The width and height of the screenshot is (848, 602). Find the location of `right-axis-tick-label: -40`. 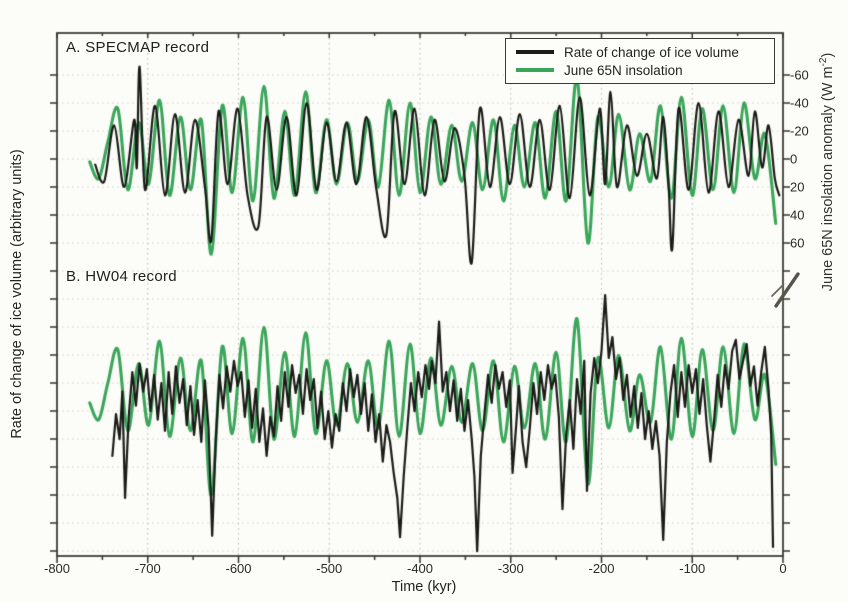

right-axis-tick-label: -40 is located at coordinates (799, 103).